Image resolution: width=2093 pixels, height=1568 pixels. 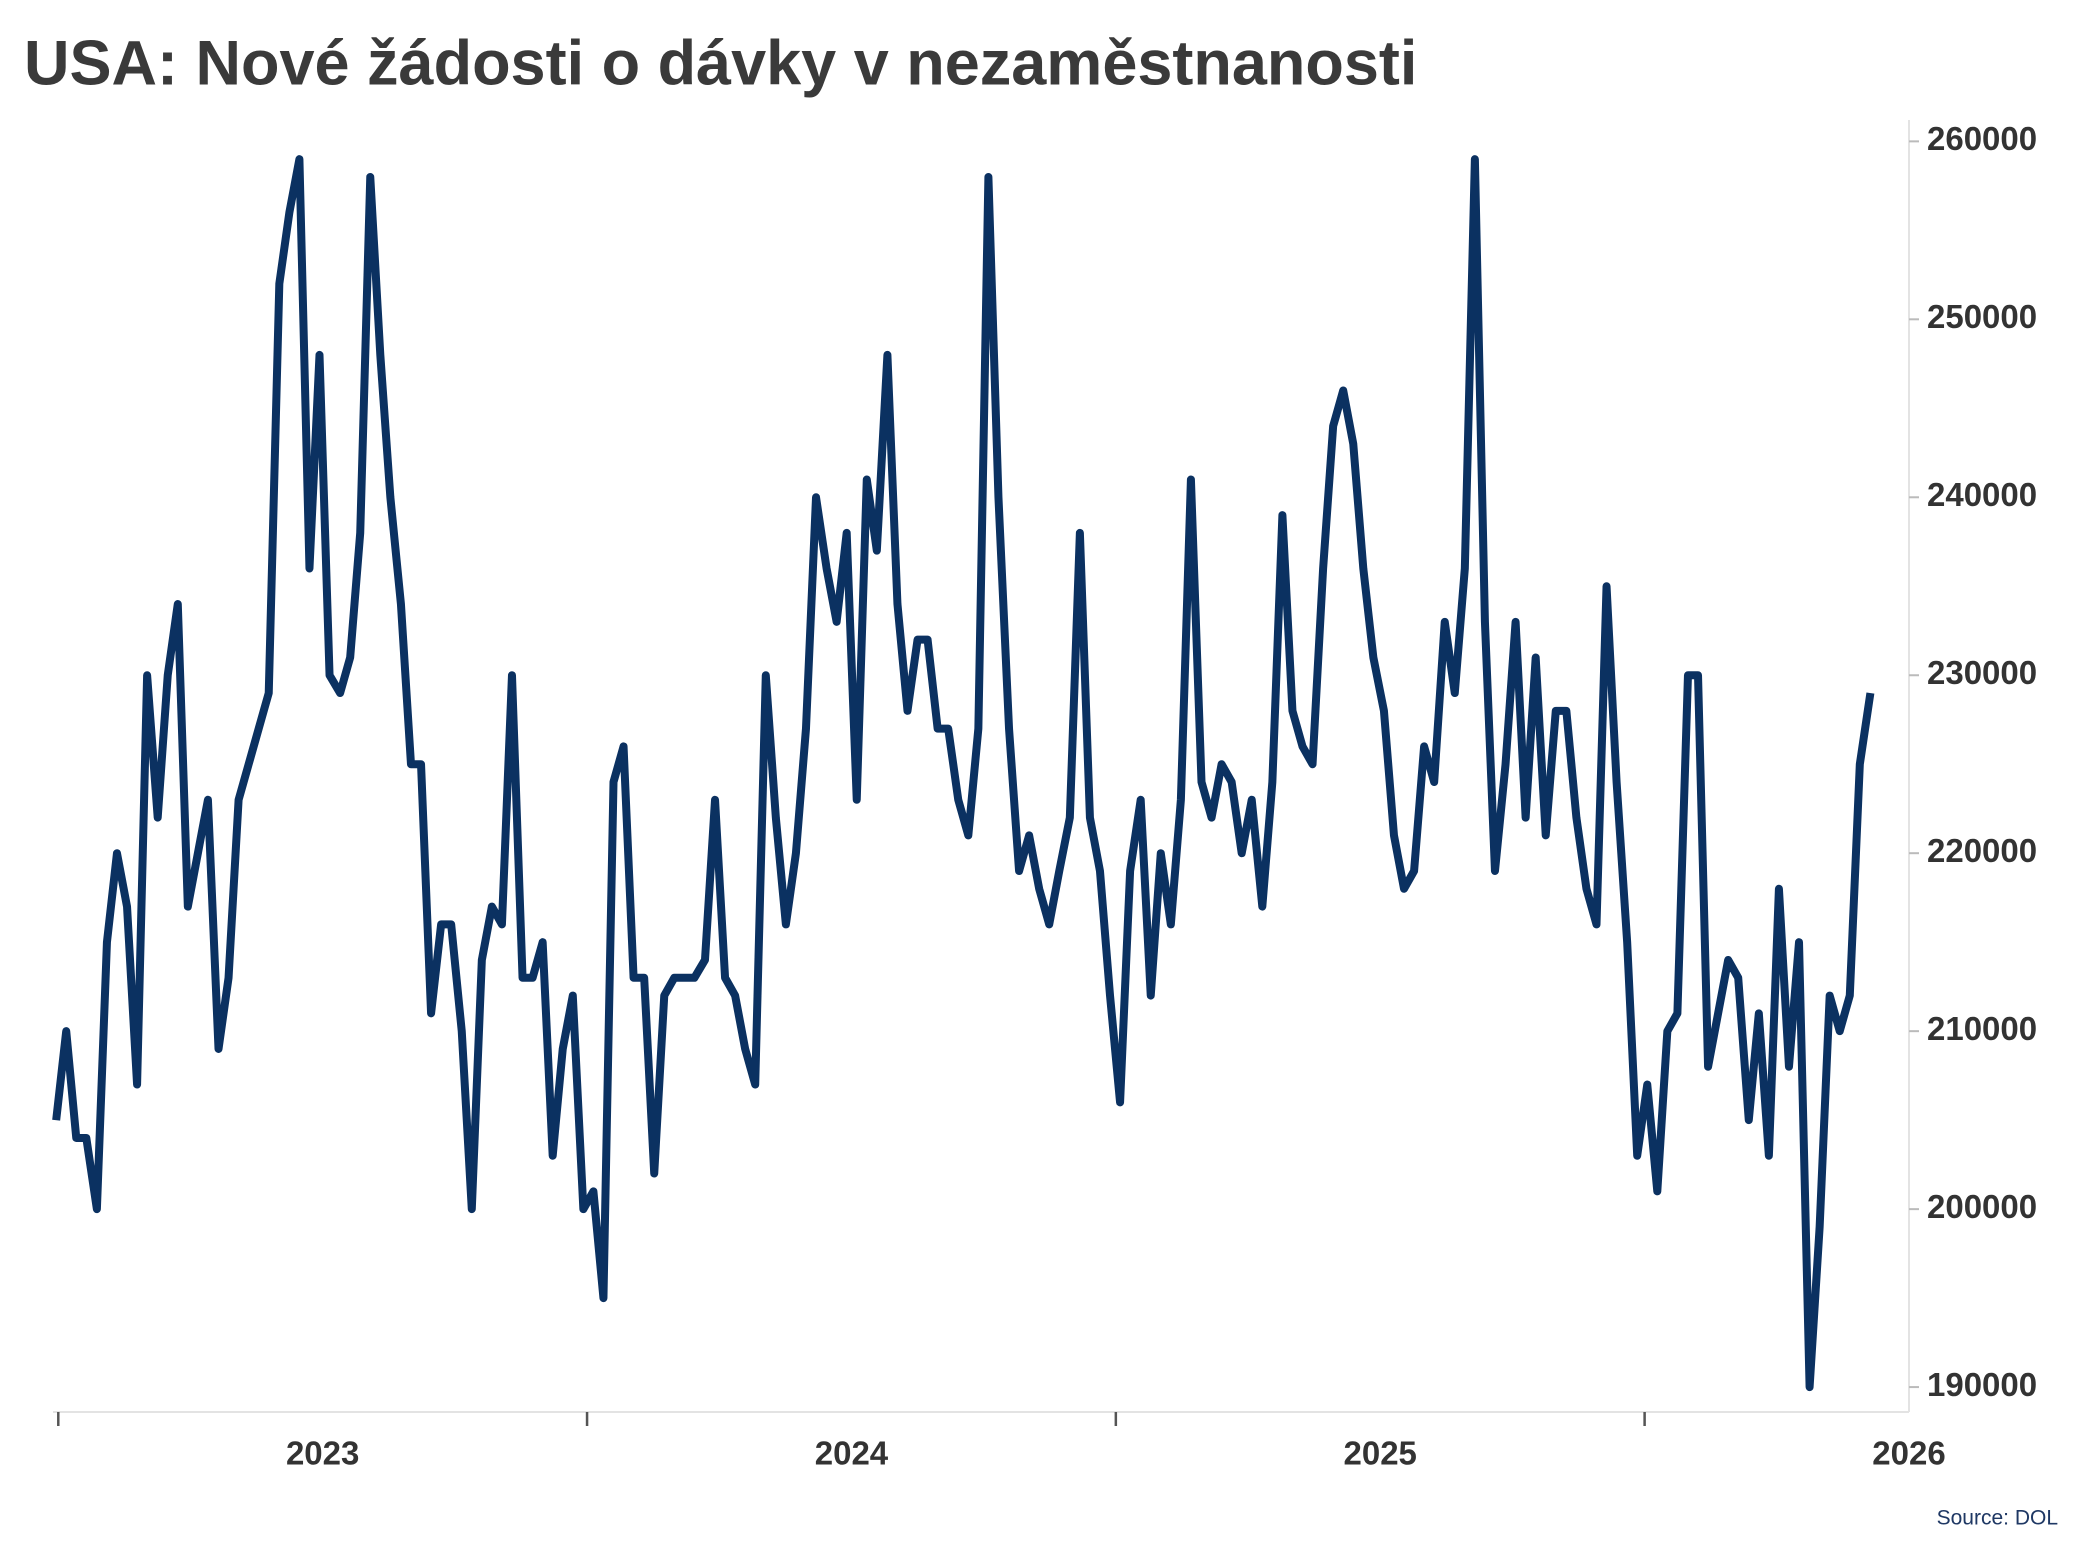 I want to click on x-tick-label: 2024, so click(x=852, y=1453).